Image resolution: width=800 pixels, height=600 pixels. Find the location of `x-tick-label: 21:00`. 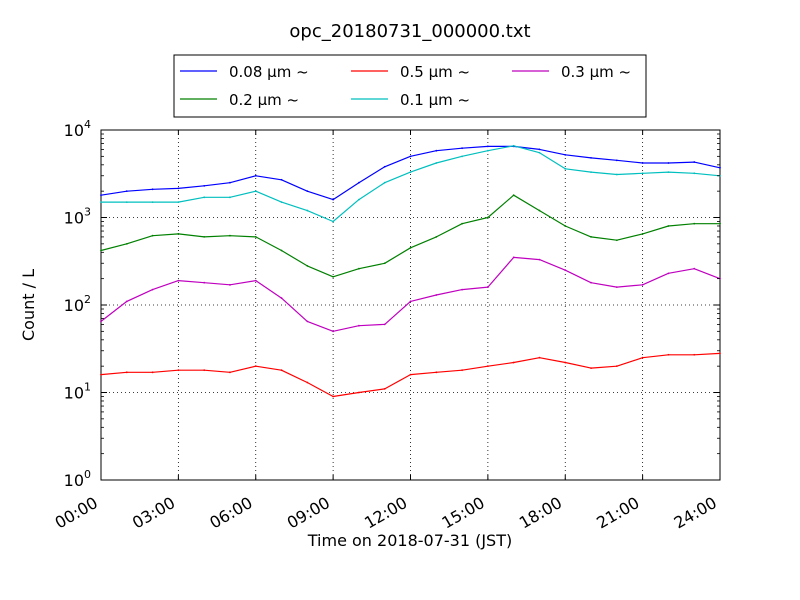

x-tick-label: 21:00 is located at coordinates (617, 513).